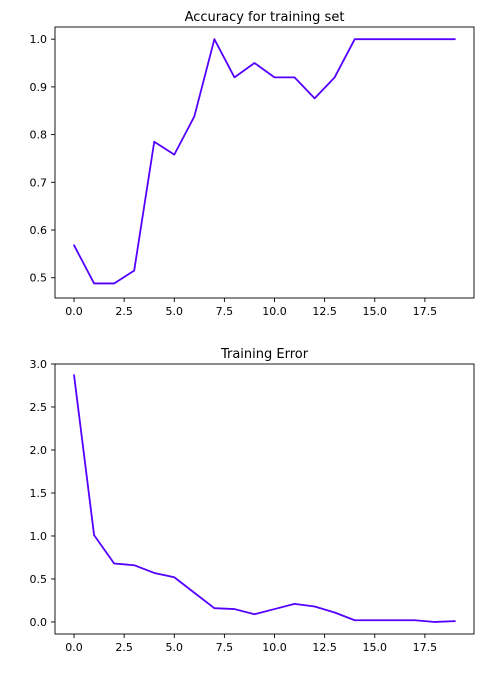  What do you see at coordinates (225, 647) in the screenshot?
I see `training-error-x-tick-label: 7.5` at bounding box center [225, 647].